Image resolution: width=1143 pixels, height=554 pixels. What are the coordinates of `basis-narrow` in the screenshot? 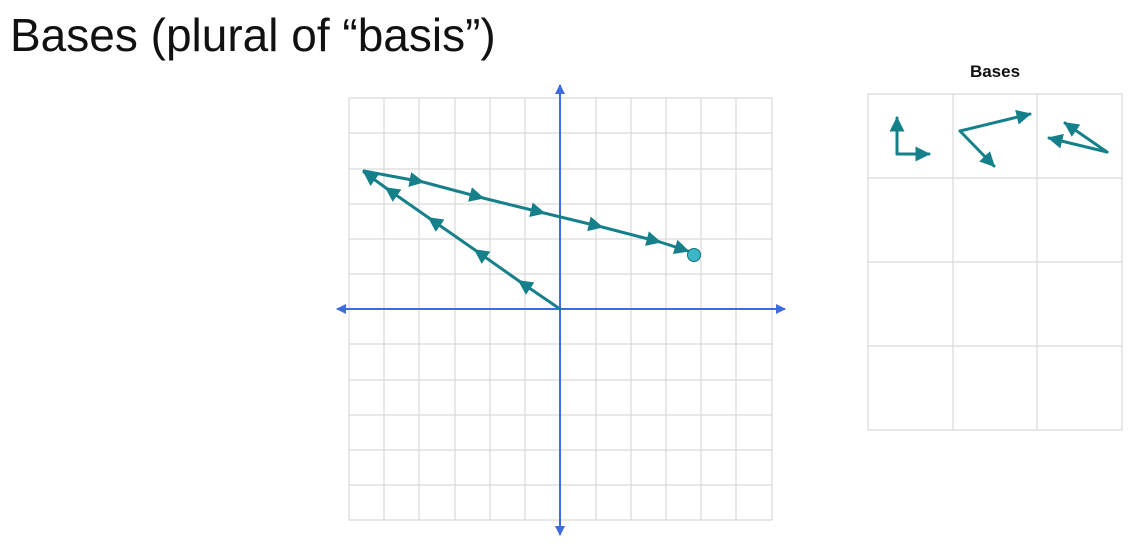 It's located at (1078, 137).